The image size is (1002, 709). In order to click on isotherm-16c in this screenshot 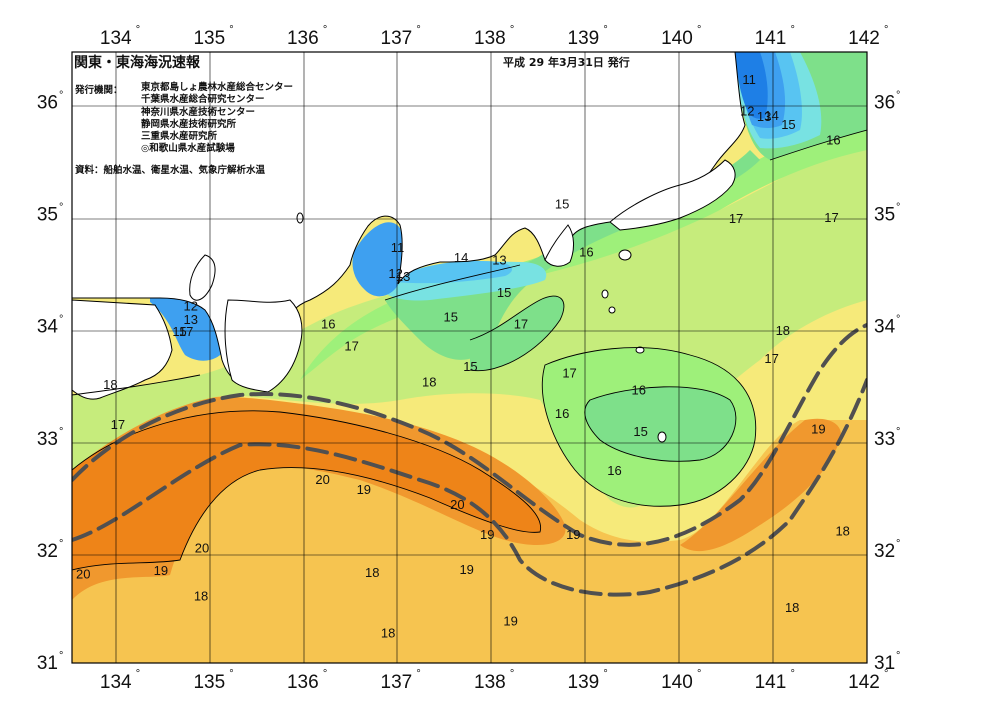, I will do `click(649, 427)`.